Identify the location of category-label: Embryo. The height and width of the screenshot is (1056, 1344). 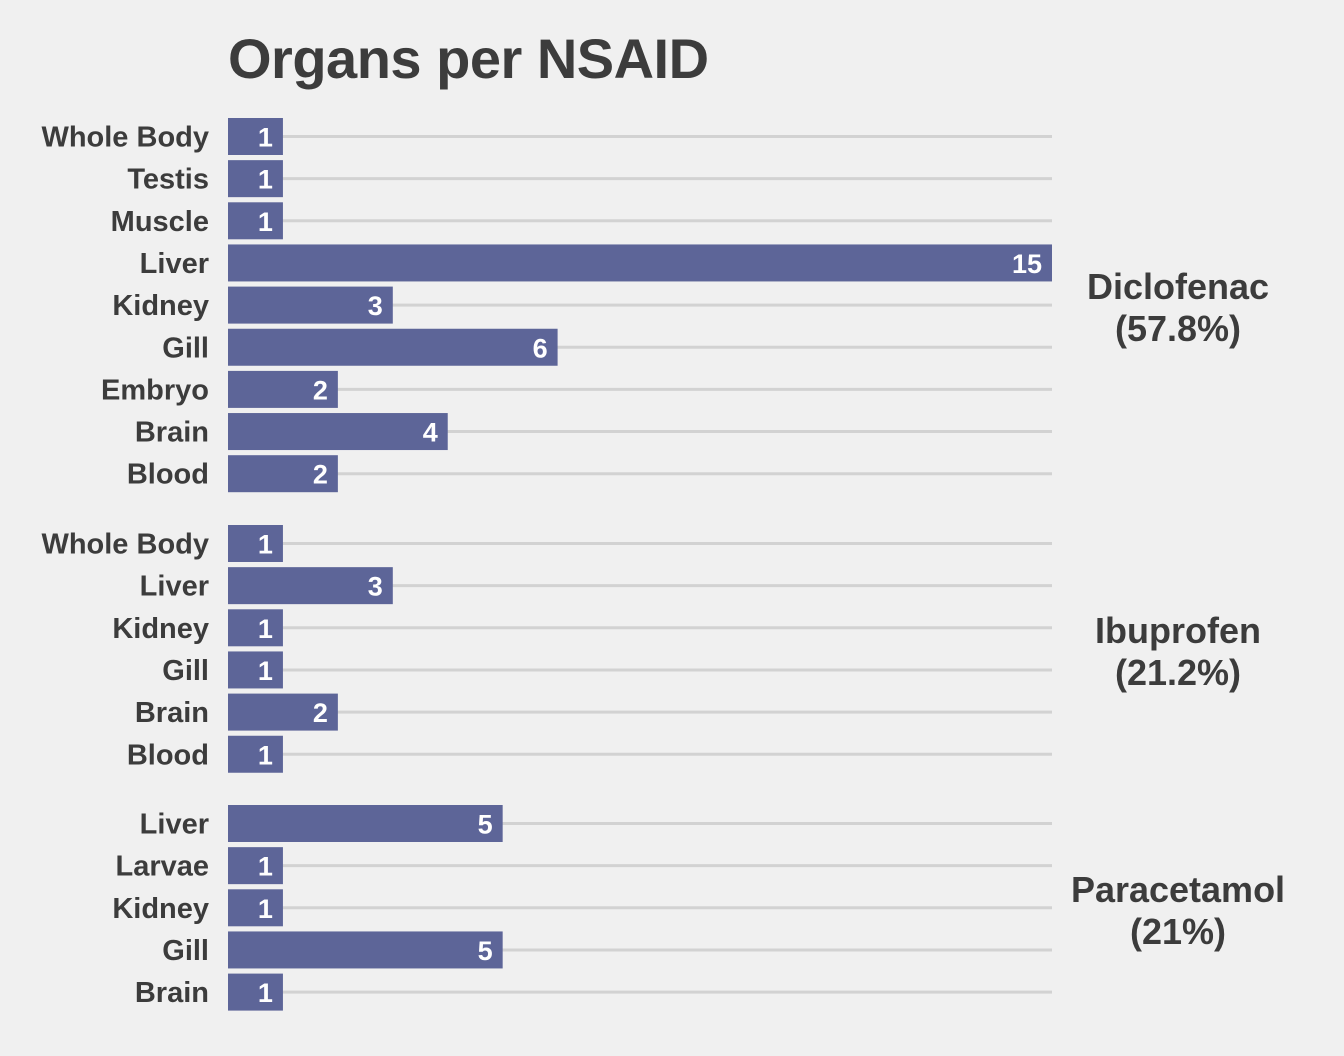
(155, 390).